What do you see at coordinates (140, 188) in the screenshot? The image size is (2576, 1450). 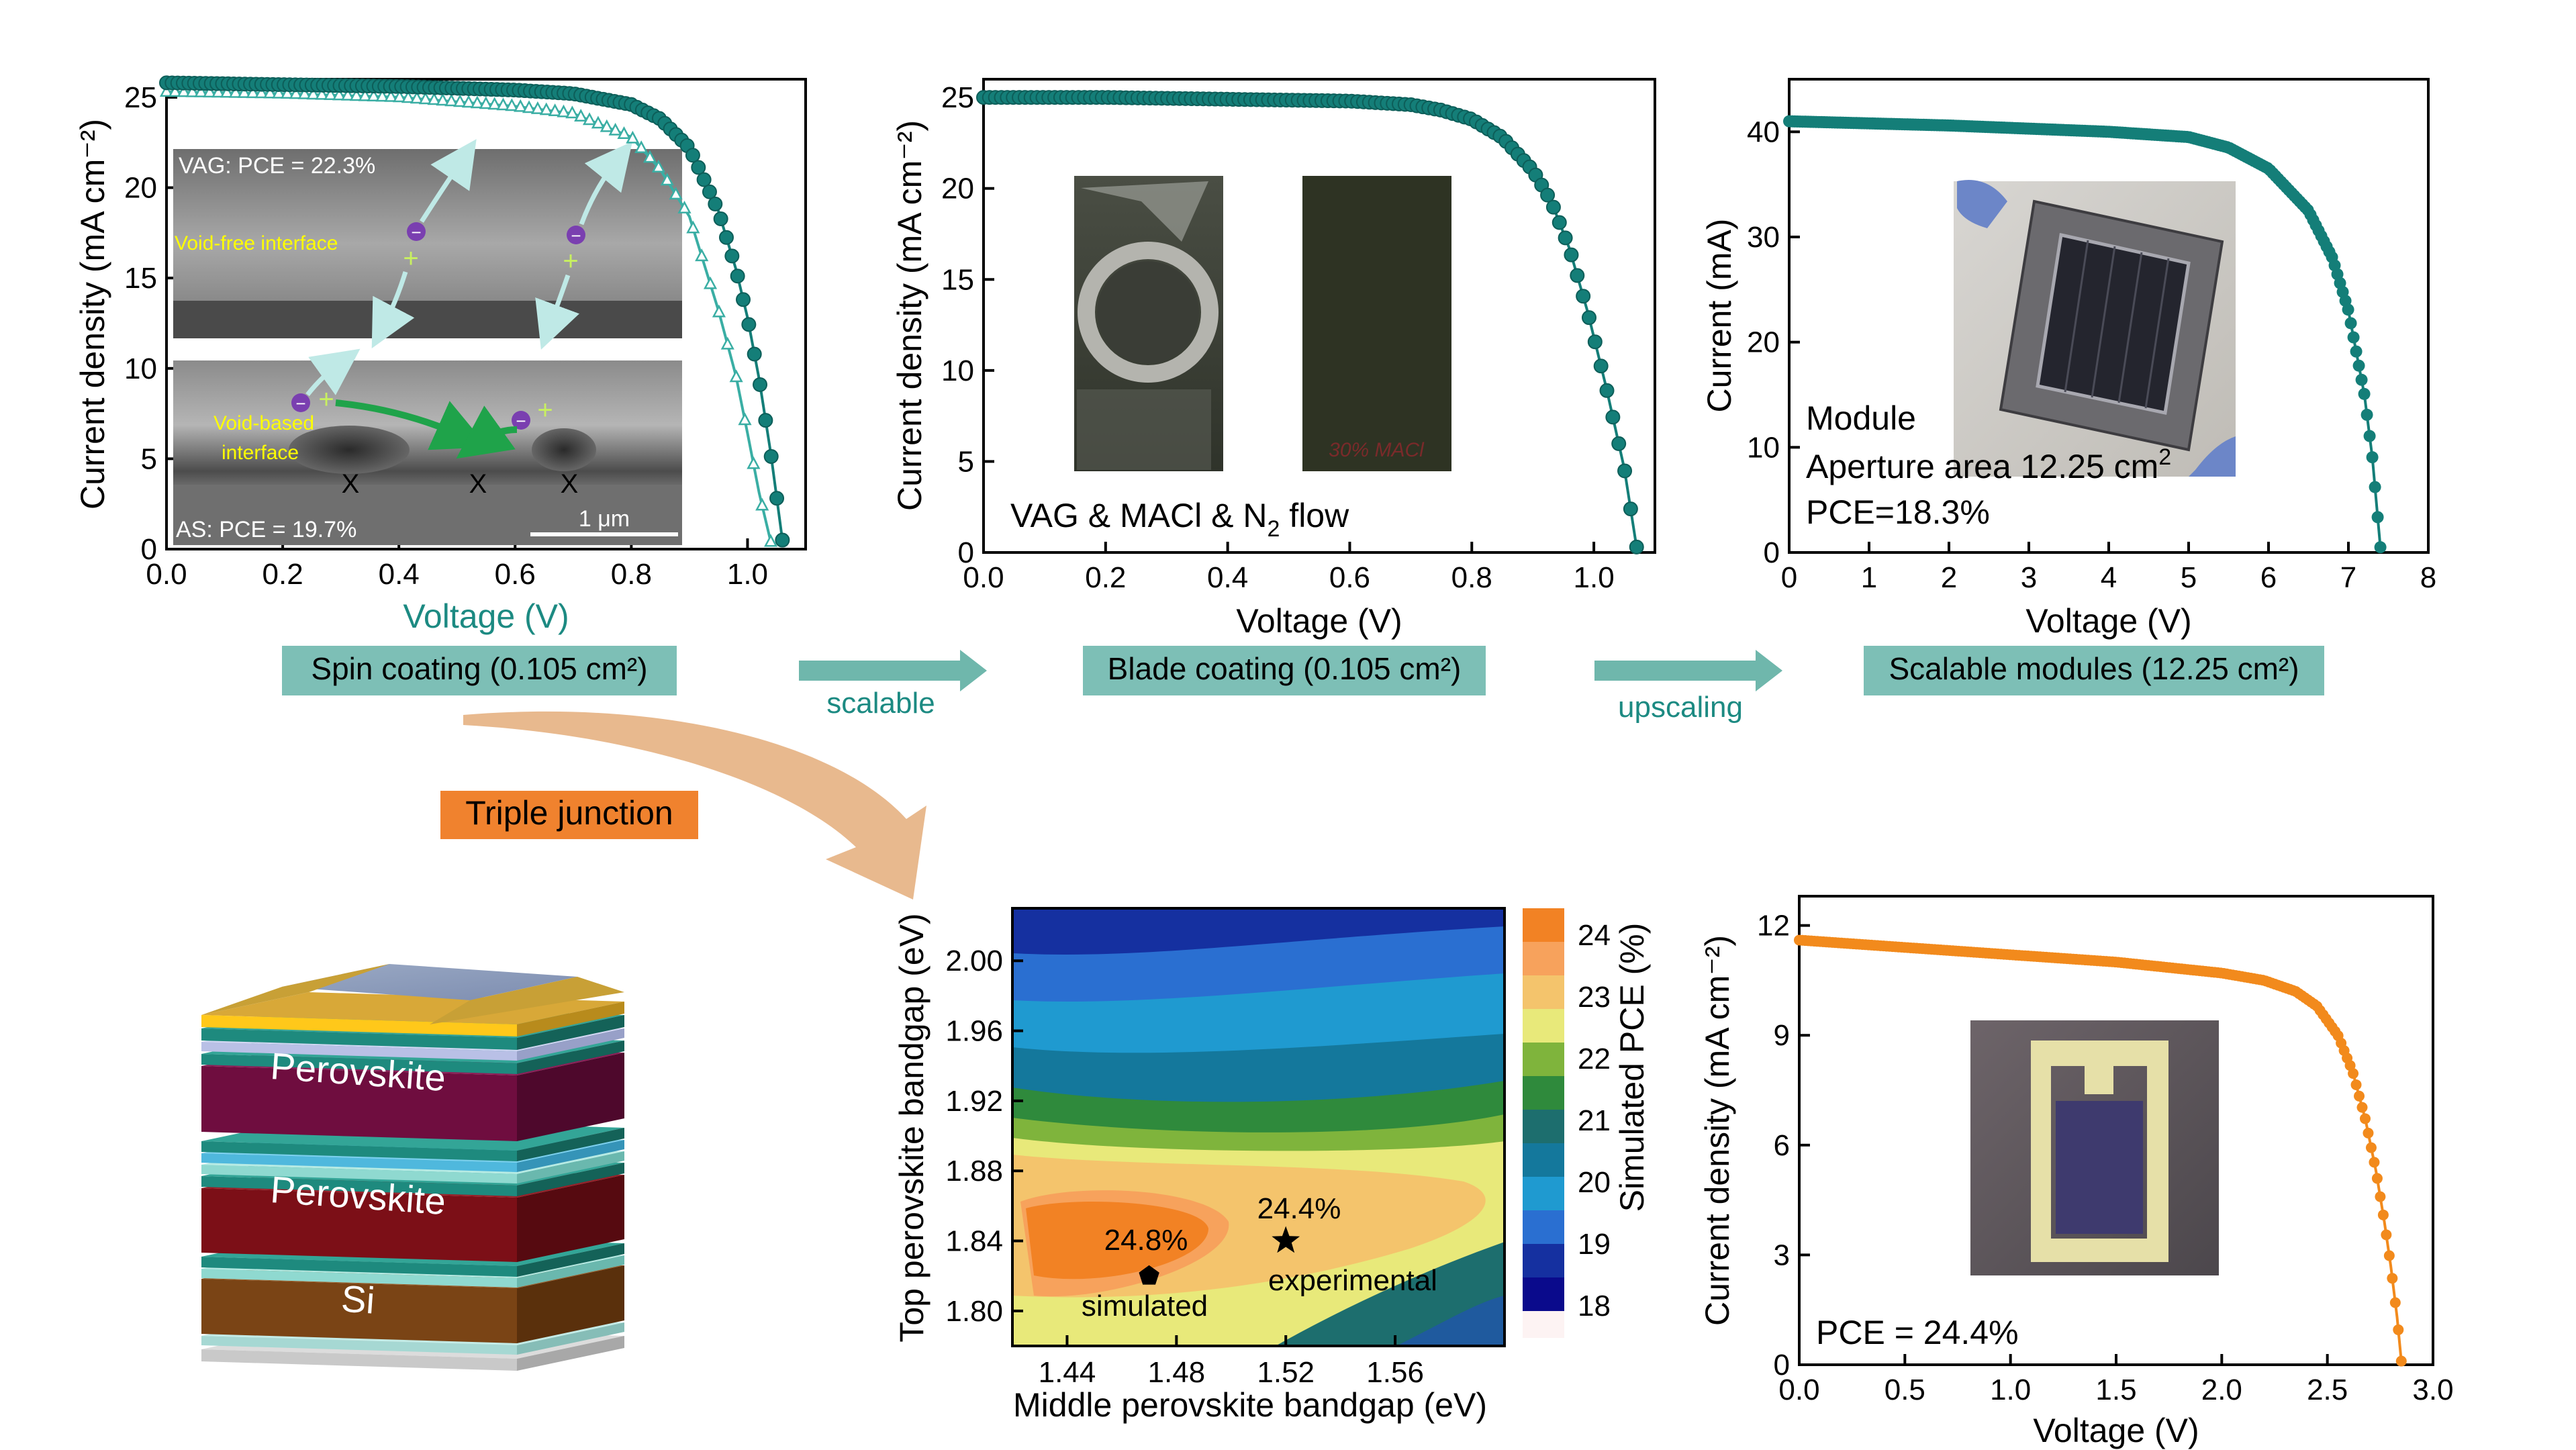 I see `y-tick-label: 20` at bounding box center [140, 188].